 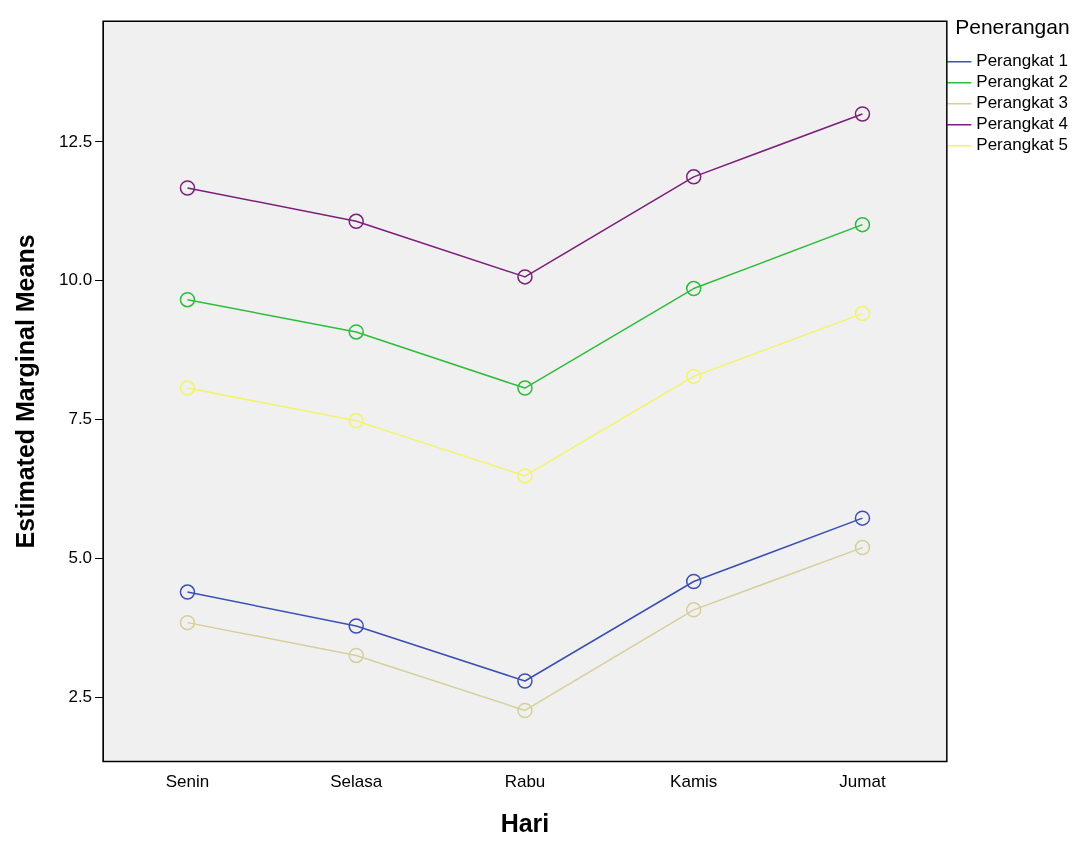 I want to click on legend-label: Perangkat 5, so click(x=1022, y=145).